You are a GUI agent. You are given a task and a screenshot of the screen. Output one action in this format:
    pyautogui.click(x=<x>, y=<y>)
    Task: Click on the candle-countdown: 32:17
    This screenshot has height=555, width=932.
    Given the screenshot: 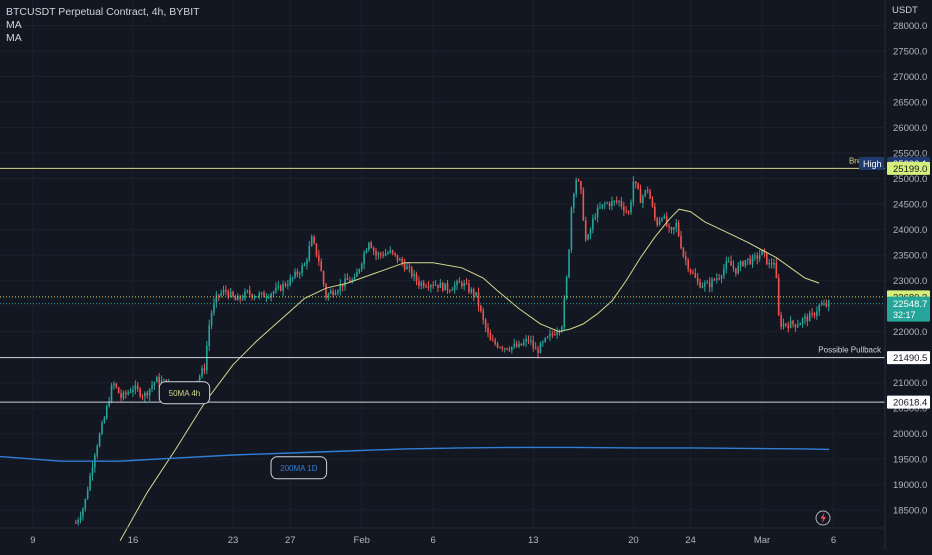 What is the action you would take?
    pyautogui.click(x=904, y=315)
    